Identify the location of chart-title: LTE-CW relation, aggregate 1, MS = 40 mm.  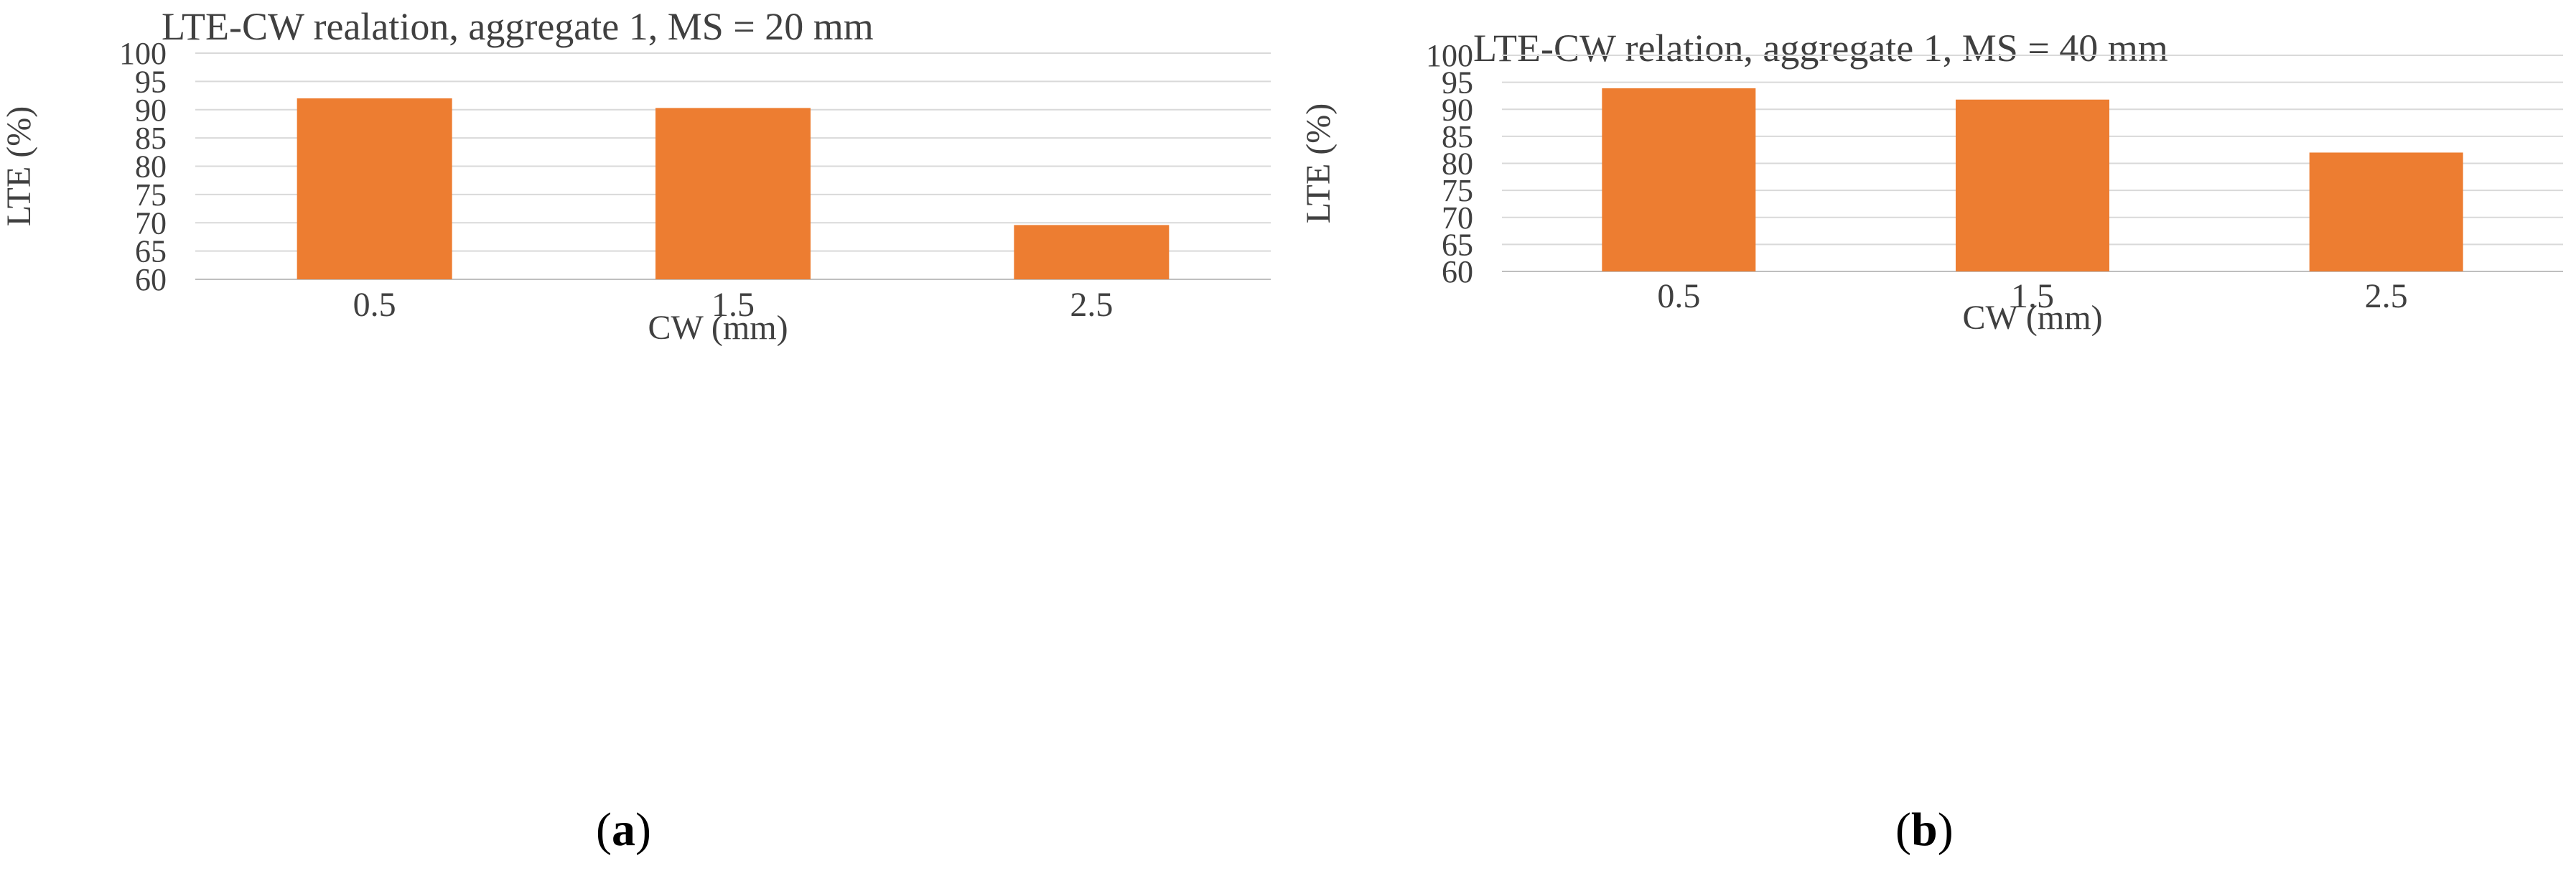
(1820, 48).